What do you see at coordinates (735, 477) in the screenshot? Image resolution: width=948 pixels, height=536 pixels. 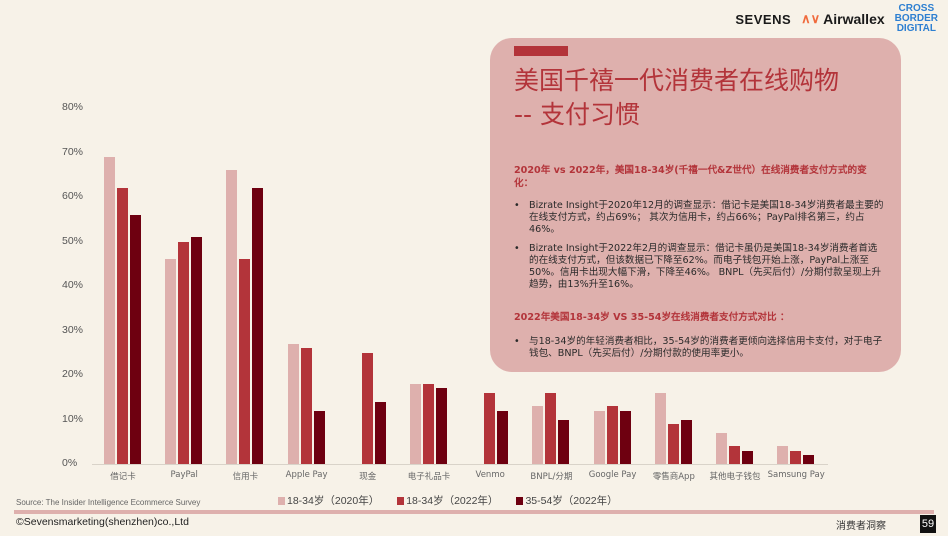 I see `x-tick-label: 其他电子钱包` at bounding box center [735, 477].